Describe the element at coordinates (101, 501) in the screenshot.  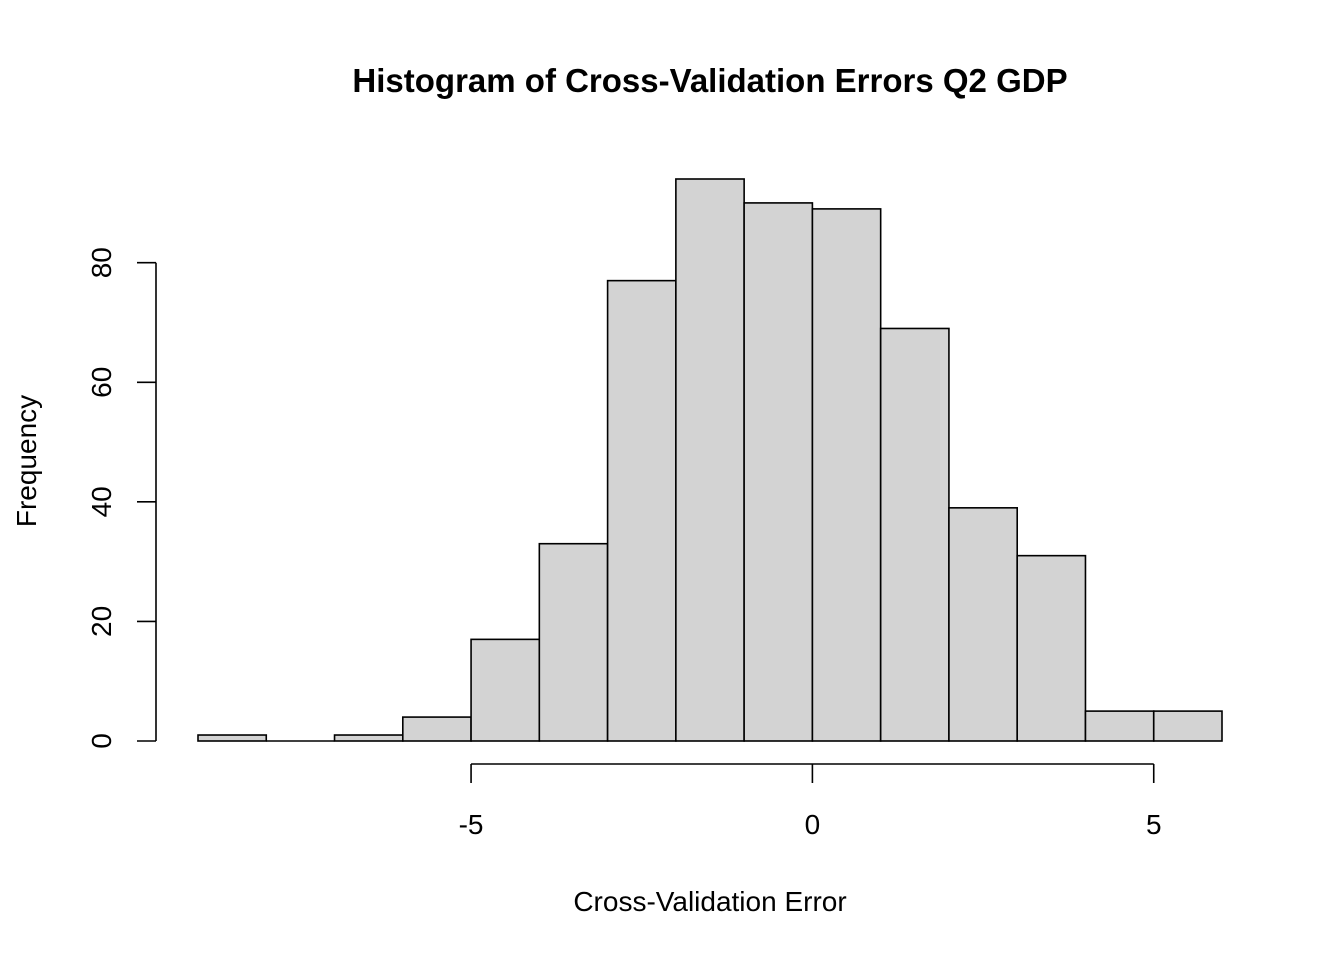
I see `y-tick-label: 40` at that location.